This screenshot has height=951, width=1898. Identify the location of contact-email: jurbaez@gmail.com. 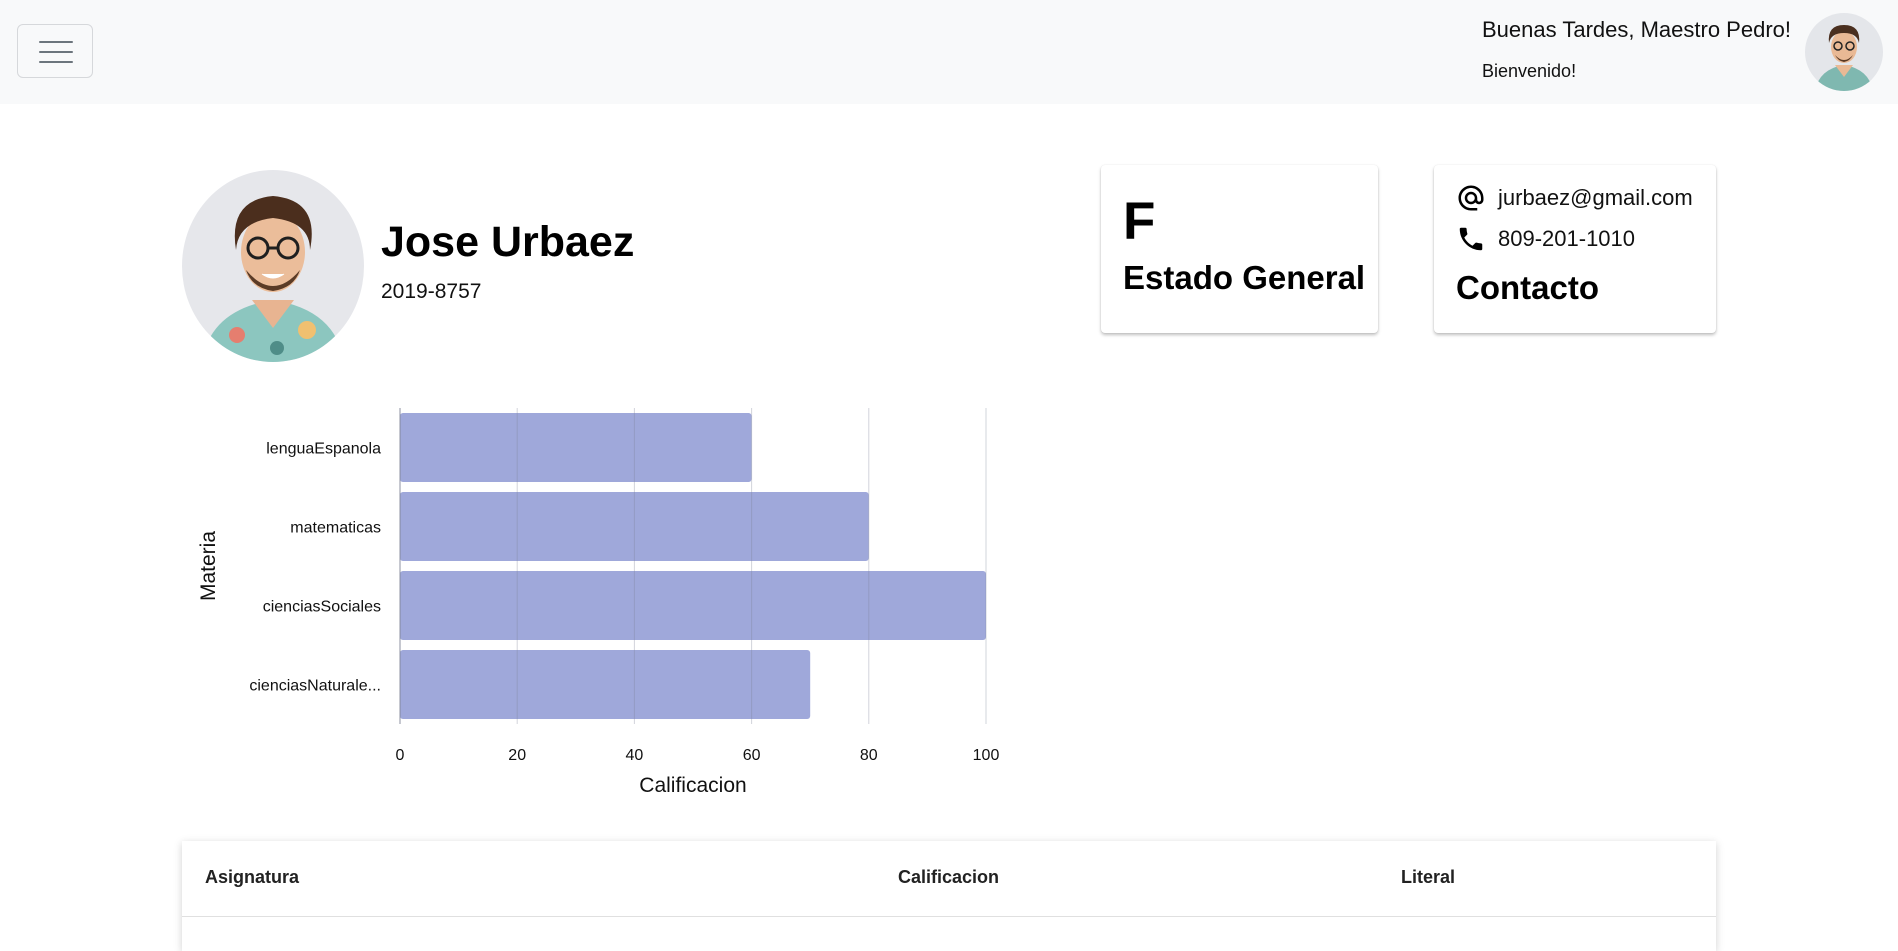
(1595, 197).